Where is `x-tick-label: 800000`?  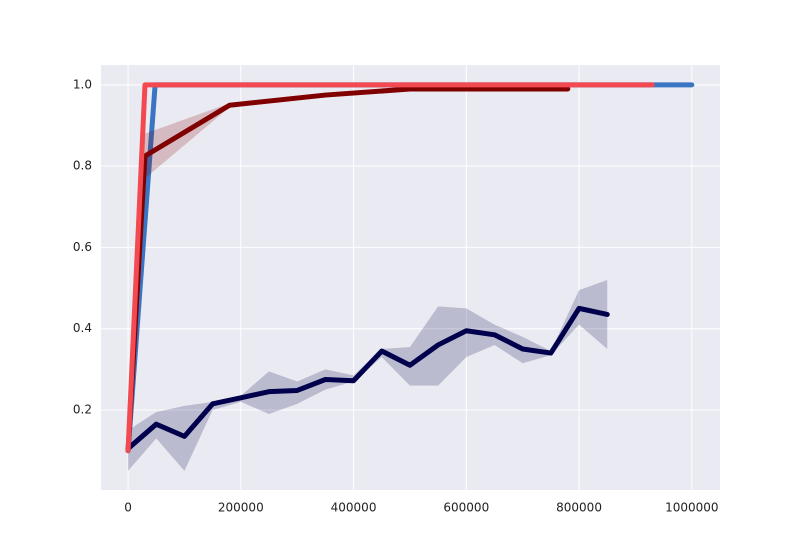
x-tick-label: 800000 is located at coordinates (579, 508).